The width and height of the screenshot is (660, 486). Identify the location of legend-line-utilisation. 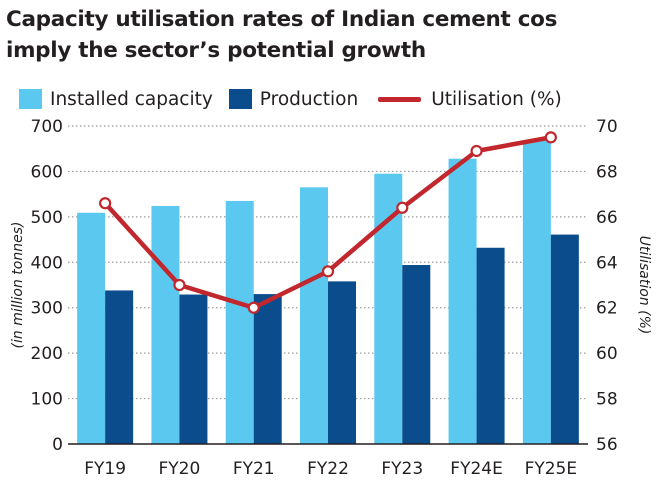
(400, 99).